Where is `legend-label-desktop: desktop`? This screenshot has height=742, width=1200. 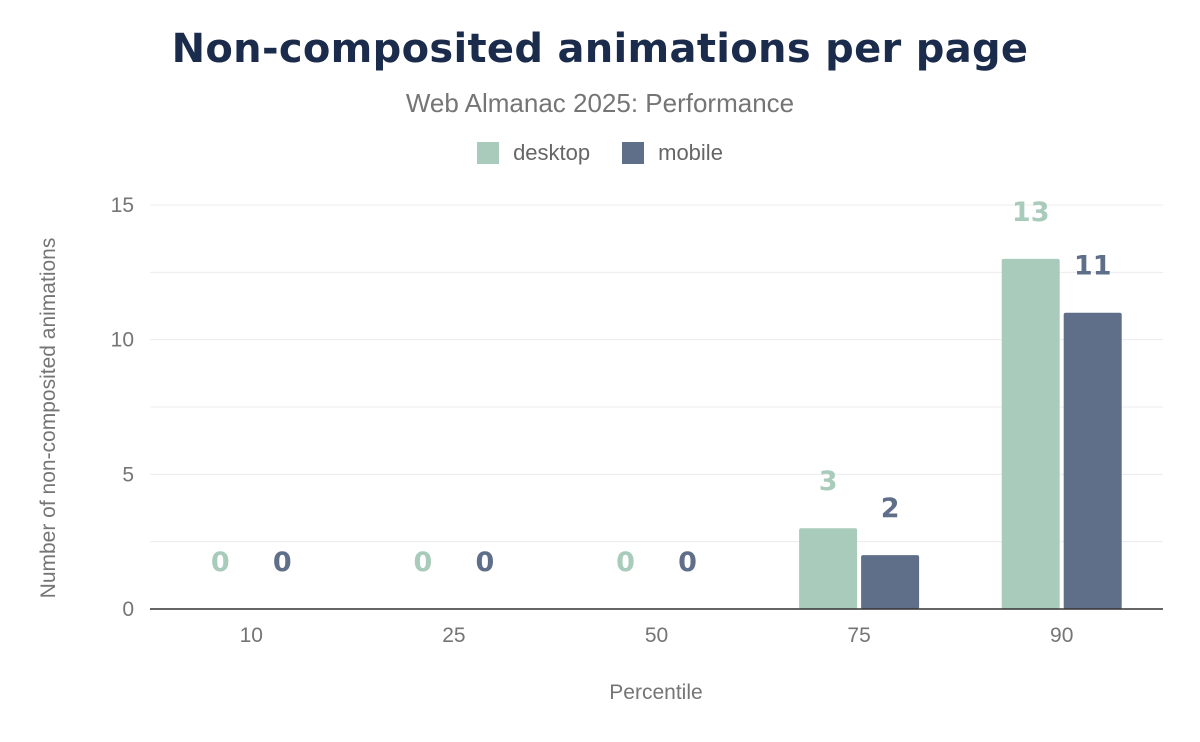
legend-label-desktop: desktop is located at coordinates (552, 152).